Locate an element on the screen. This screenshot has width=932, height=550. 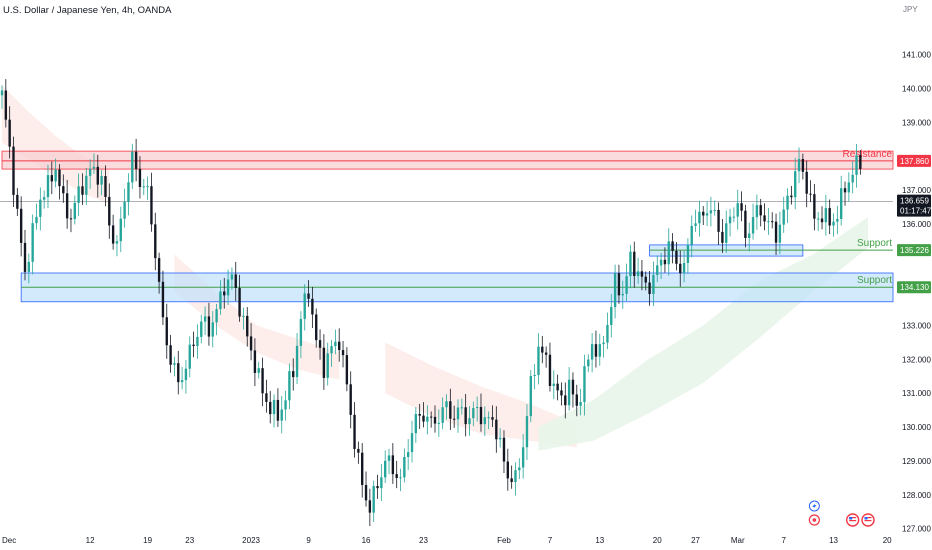
support-label: Support is located at coordinates (874, 280).